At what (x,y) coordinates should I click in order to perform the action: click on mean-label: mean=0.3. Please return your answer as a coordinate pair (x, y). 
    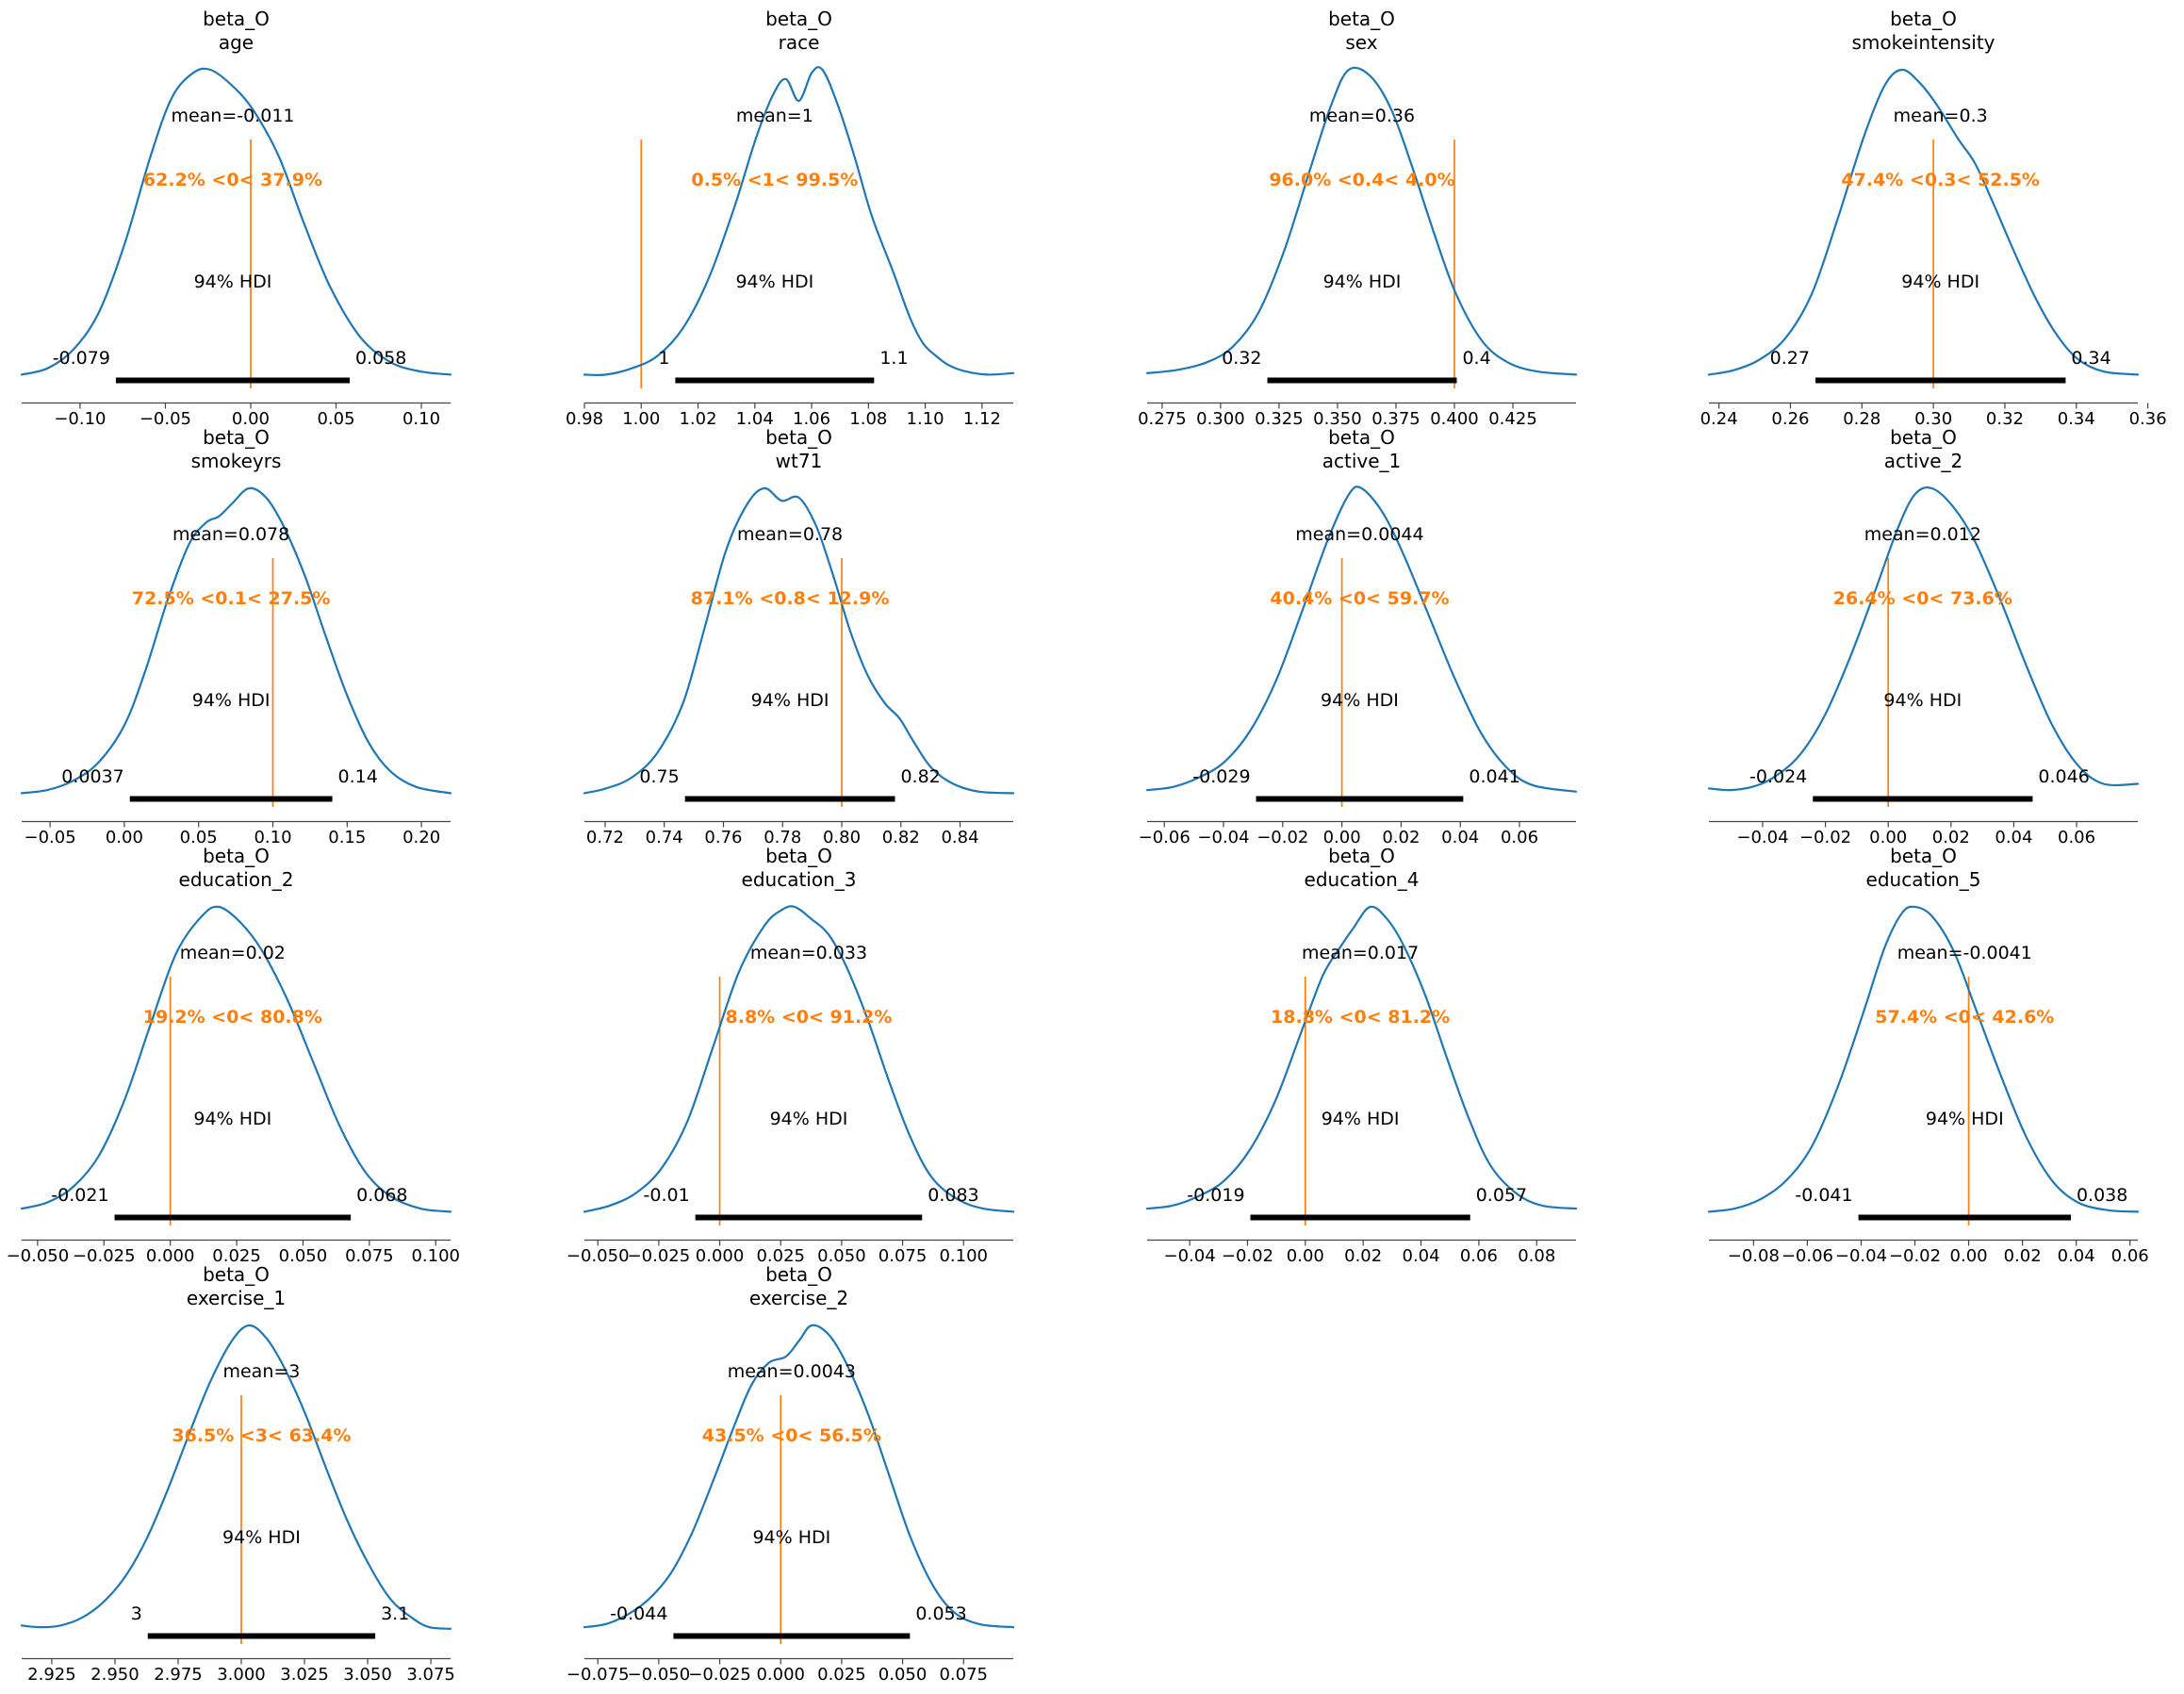
    Looking at the image, I should click on (1941, 116).